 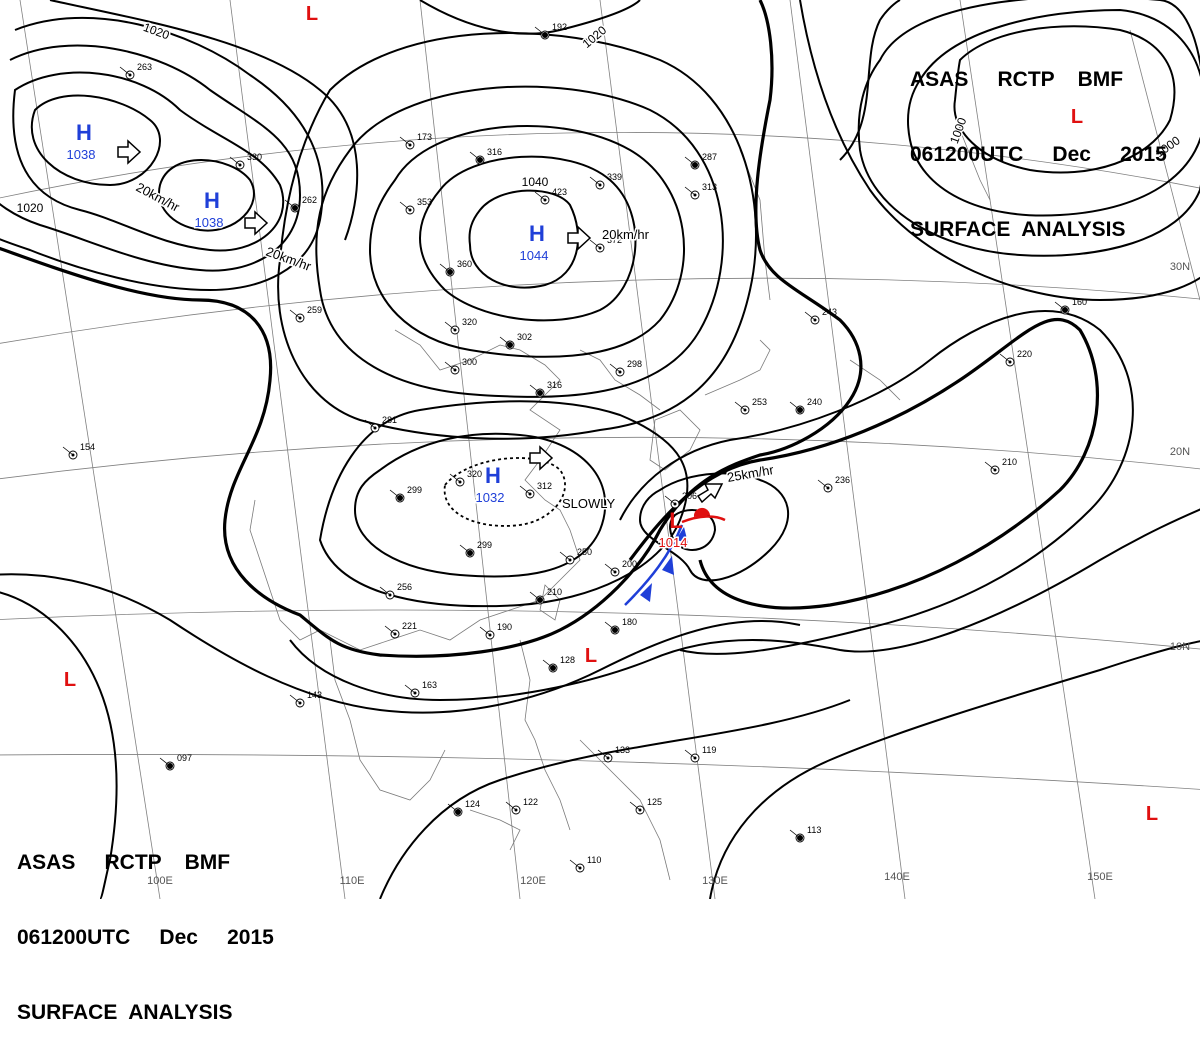 I want to click on station-pressure-value: 143, so click(x=314, y=695).